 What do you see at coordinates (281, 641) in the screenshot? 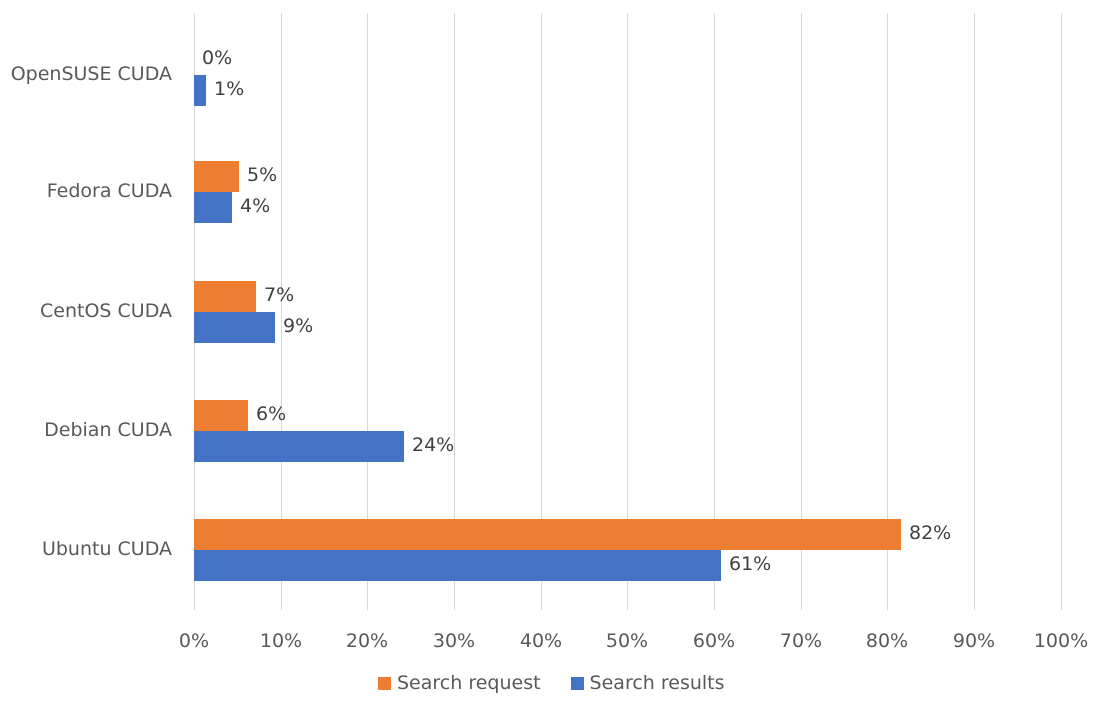
I see `x-tick-label: 10%` at bounding box center [281, 641].